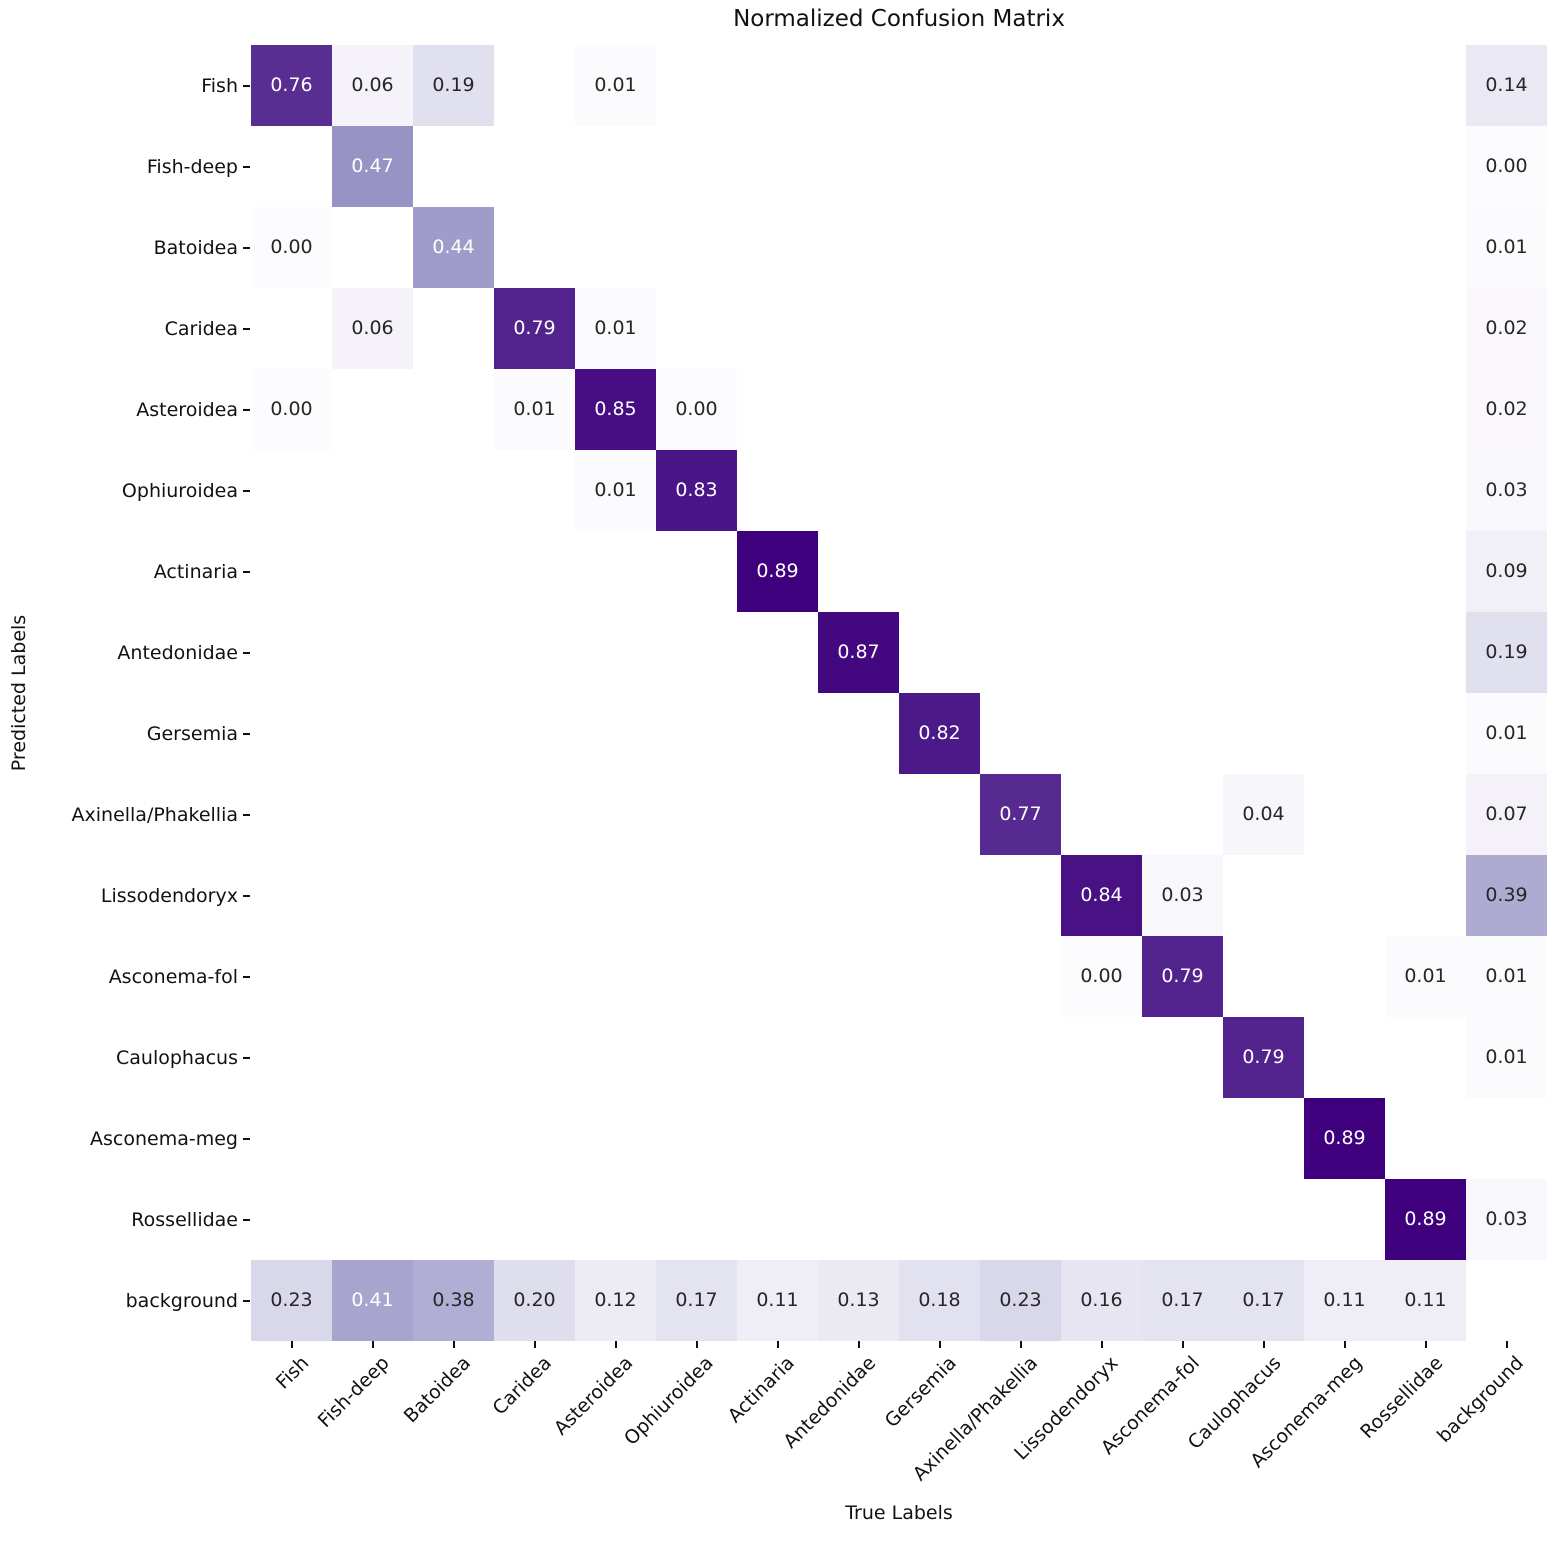  What do you see at coordinates (1020, 814) in the screenshot?
I see `heatmap-cell: 0.77` at bounding box center [1020, 814].